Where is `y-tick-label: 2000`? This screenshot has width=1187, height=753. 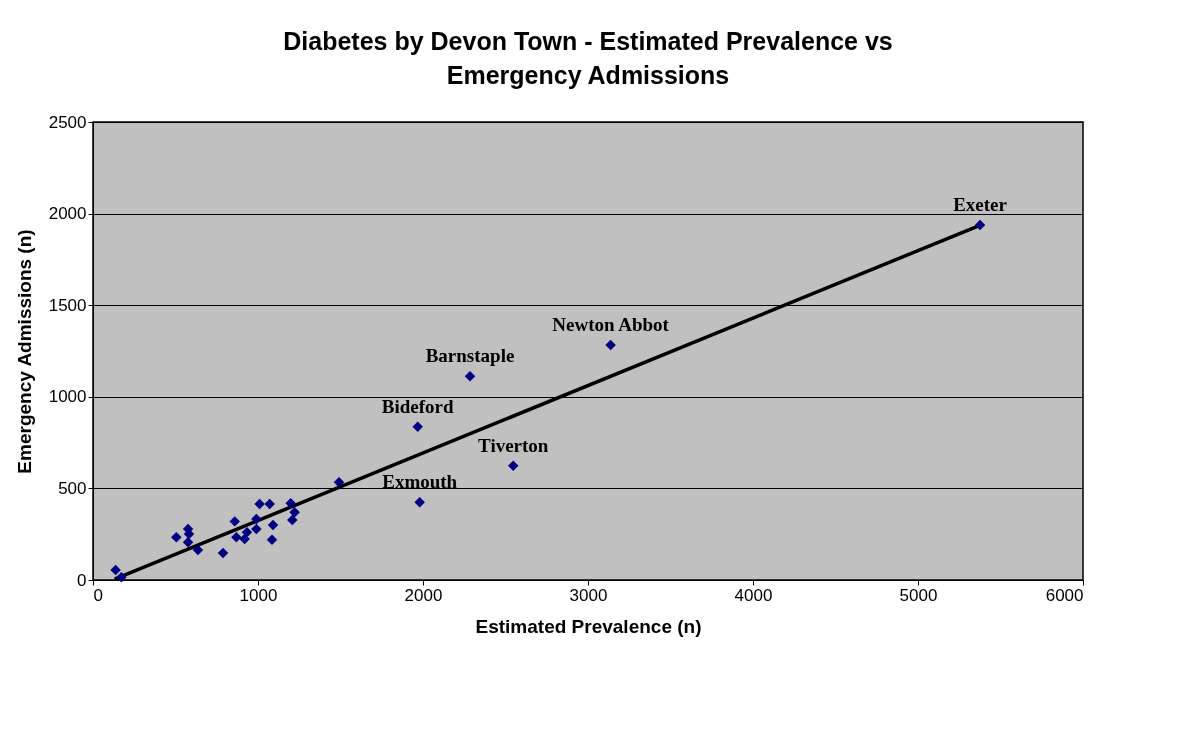 y-tick-label: 2000 is located at coordinates (67, 214).